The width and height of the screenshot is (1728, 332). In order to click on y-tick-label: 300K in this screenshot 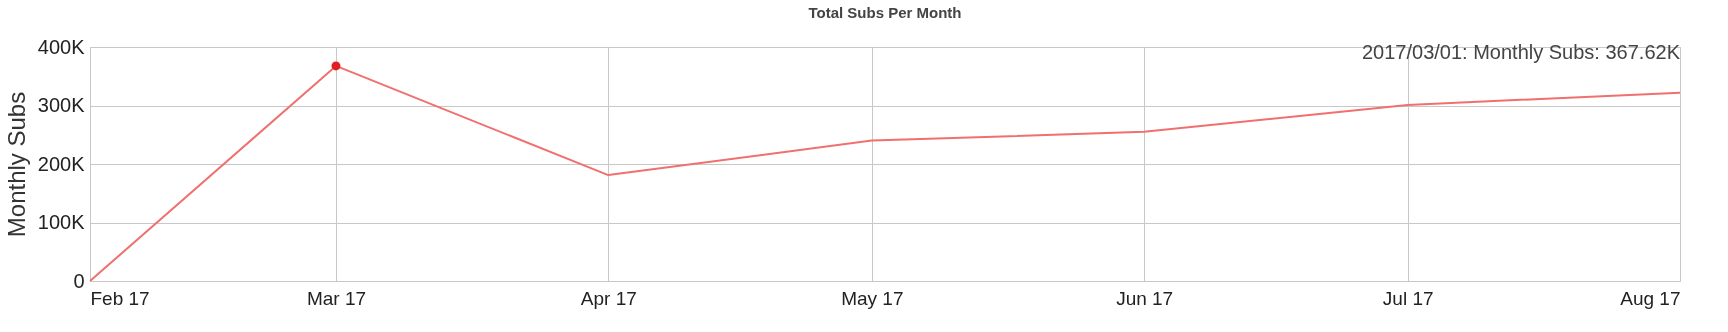, I will do `click(61, 105)`.